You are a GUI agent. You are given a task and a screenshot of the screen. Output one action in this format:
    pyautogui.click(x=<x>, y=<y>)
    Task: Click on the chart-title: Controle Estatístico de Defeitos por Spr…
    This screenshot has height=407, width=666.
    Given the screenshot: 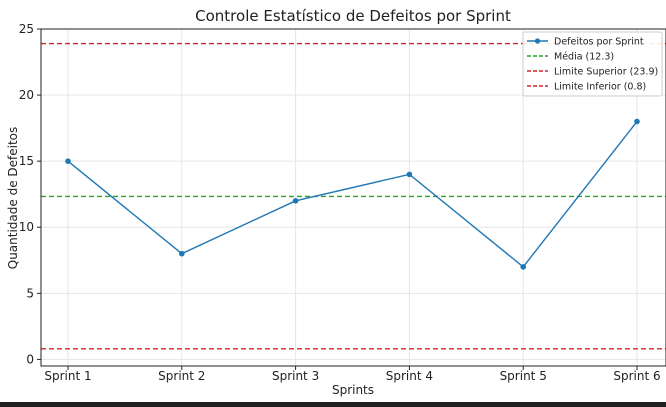 What is the action you would take?
    pyautogui.click(x=353, y=16)
    